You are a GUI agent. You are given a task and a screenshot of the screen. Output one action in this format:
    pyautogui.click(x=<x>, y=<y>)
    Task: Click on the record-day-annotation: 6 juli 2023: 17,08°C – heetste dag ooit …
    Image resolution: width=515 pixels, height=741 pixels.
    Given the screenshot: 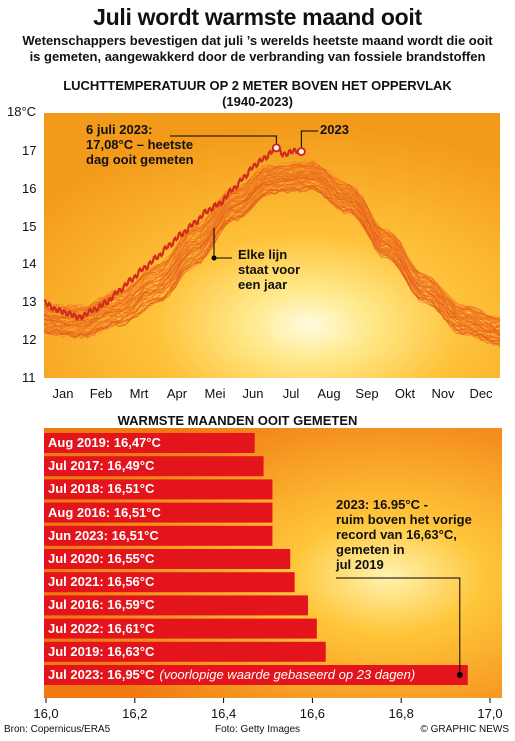 What is the action you would take?
    pyautogui.click(x=140, y=144)
    